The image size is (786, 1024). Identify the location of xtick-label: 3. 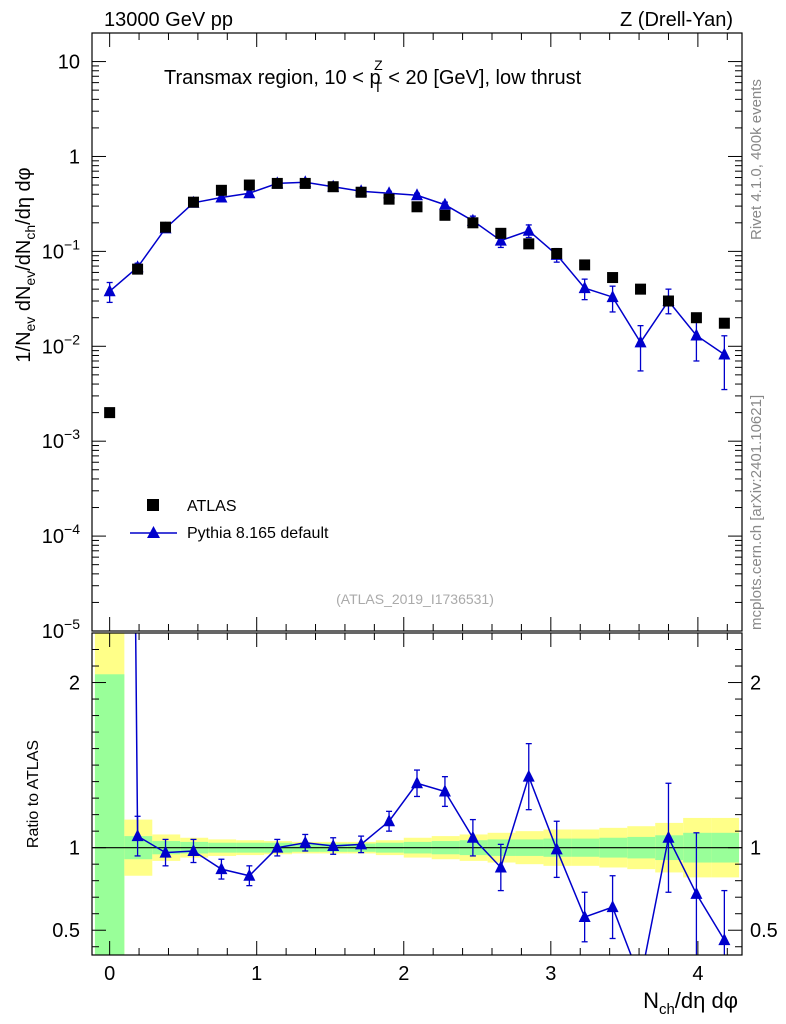
(550, 974).